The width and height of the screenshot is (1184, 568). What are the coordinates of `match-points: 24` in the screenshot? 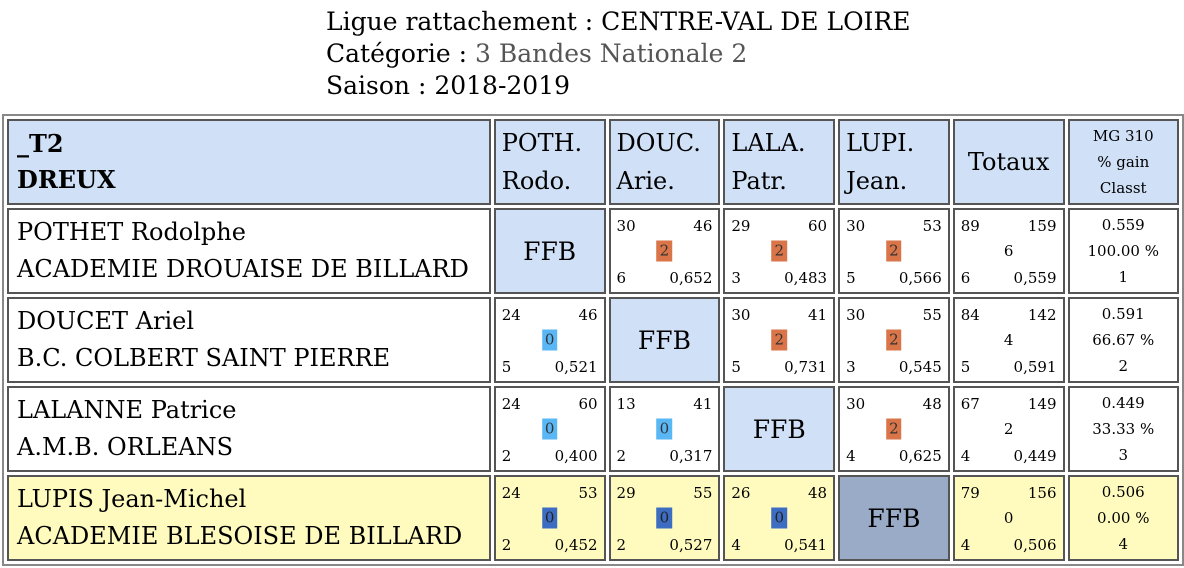 It's located at (511, 315).